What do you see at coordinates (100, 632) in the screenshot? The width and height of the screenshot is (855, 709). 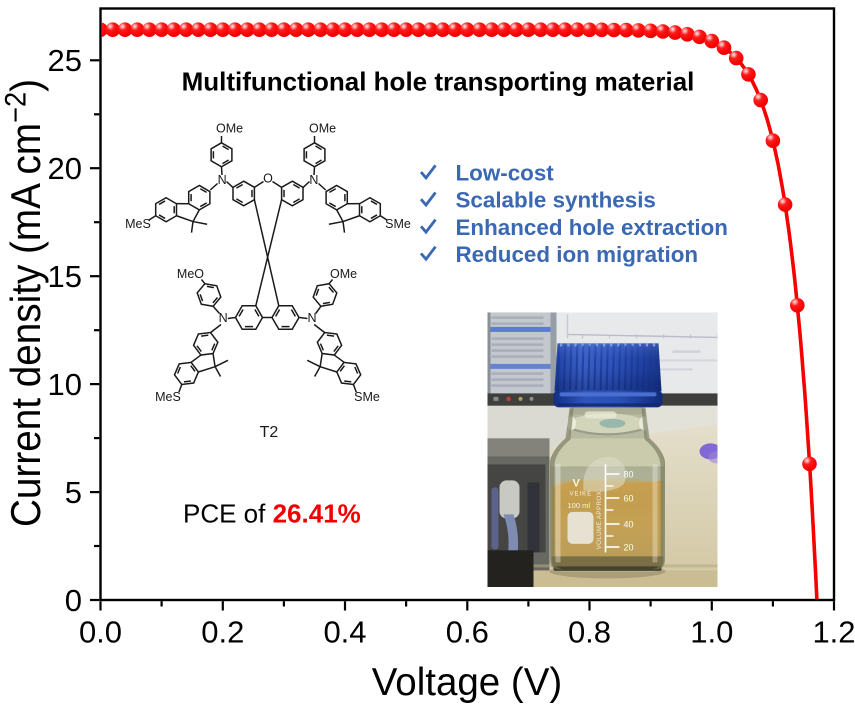 I see `svg-text: 0.0` at bounding box center [100, 632].